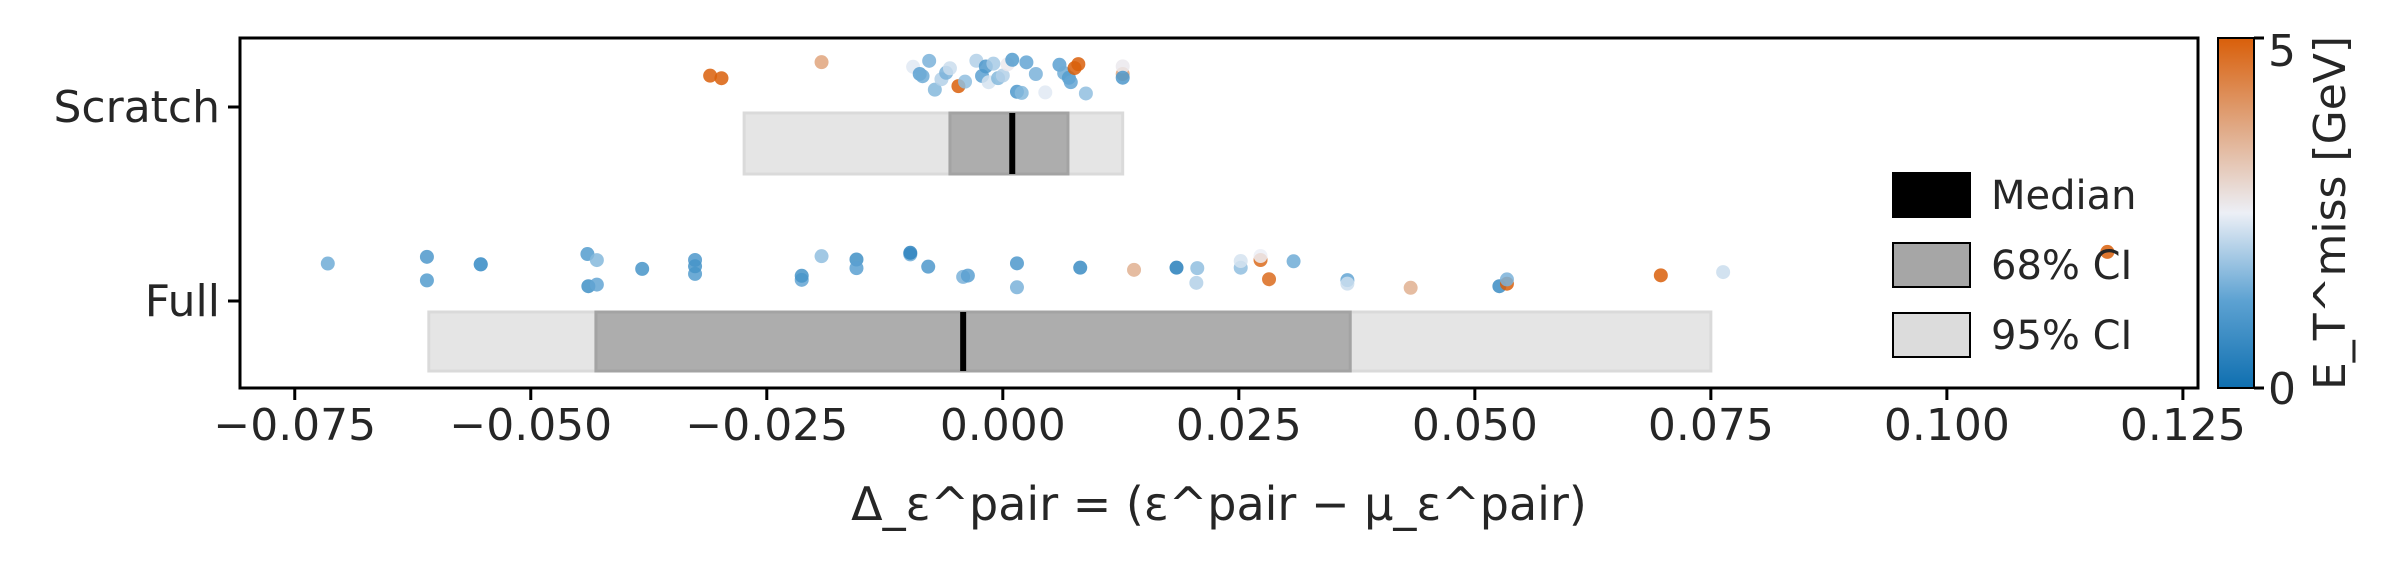 The image size is (2387, 561). What do you see at coordinates (2061, 336) in the screenshot?
I see `legend-label: 95% CI` at bounding box center [2061, 336].